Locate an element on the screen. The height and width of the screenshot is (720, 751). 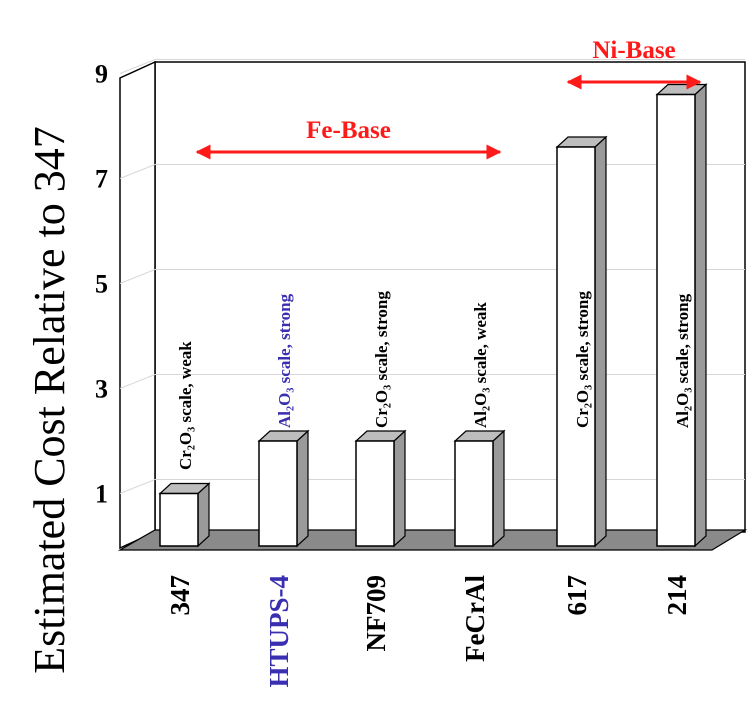
y-axis-label: Estimated Cost Relative to 347 is located at coordinates (49, 400).